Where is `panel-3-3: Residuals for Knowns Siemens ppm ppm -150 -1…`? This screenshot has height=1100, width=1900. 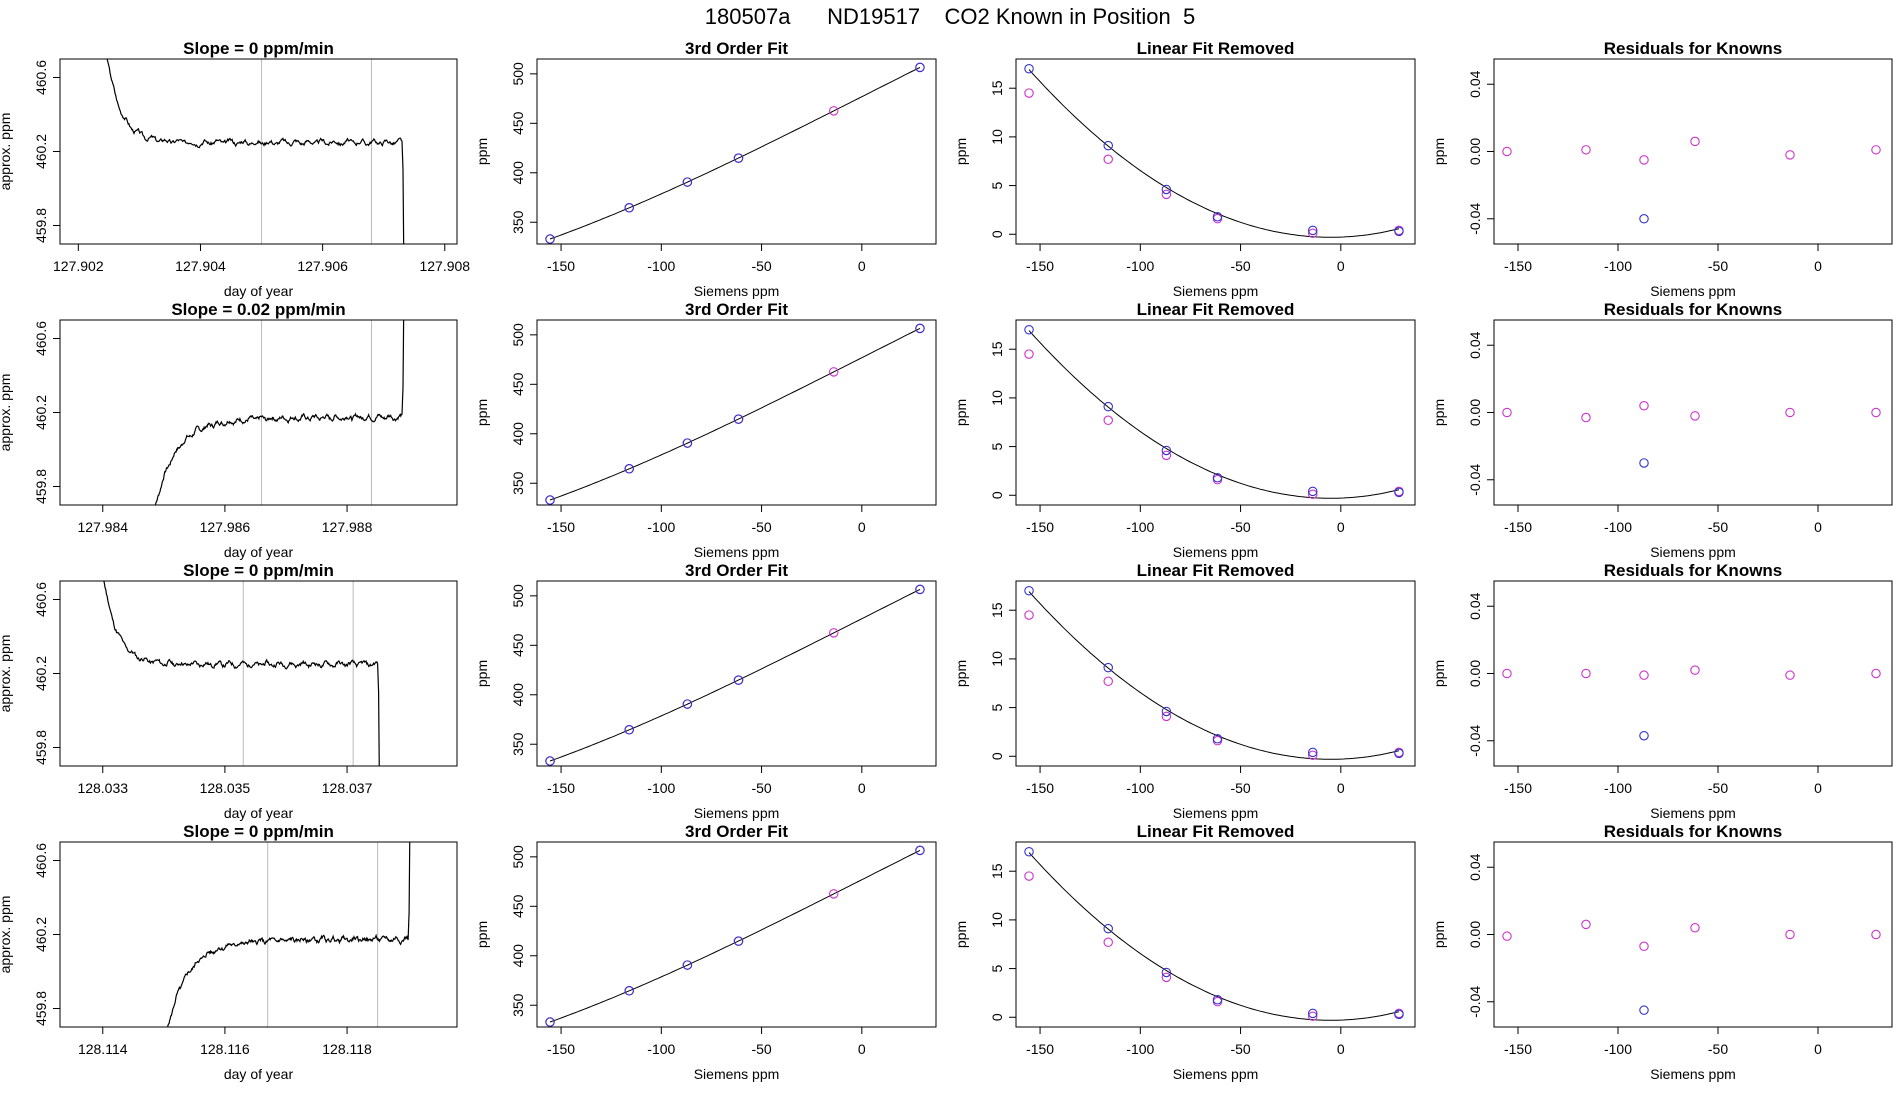
panel-3-3: Residuals for Knowns Siemens ppm ppm -150 -1… is located at coordinates (1662, 952).